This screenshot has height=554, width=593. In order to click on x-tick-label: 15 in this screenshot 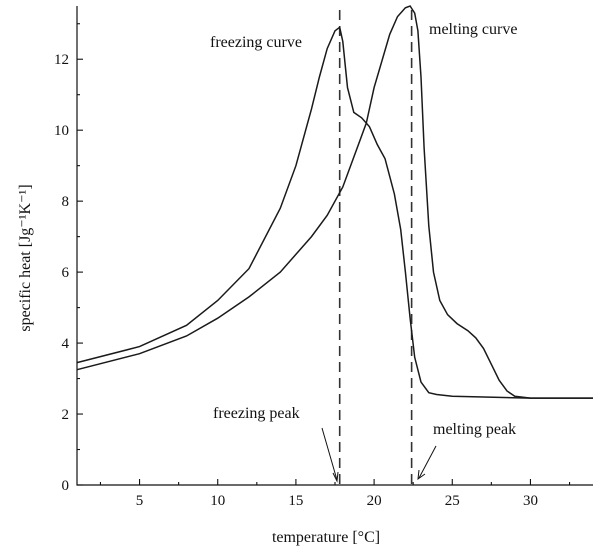, I will do `click(295, 501)`.